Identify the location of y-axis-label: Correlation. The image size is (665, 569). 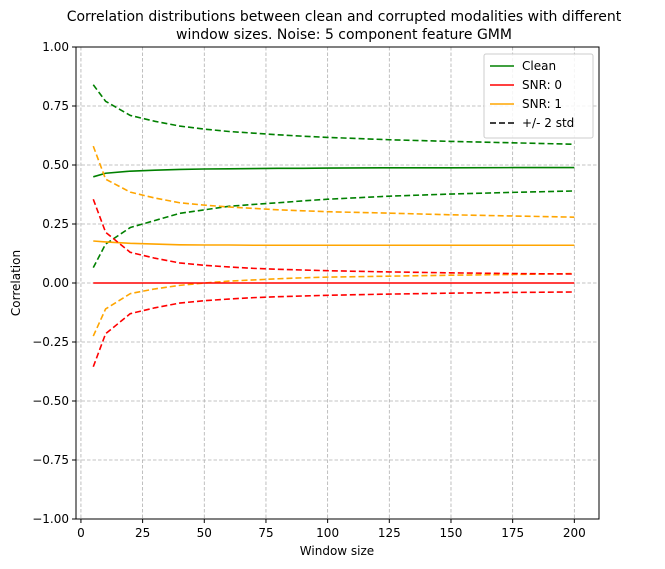
(16, 283).